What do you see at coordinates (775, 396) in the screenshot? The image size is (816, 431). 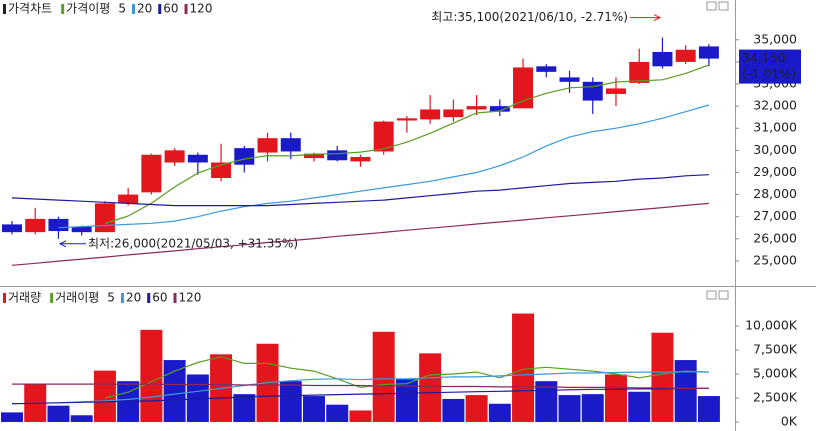 I see `y-tick-label: 2,500K` at bounding box center [775, 396].